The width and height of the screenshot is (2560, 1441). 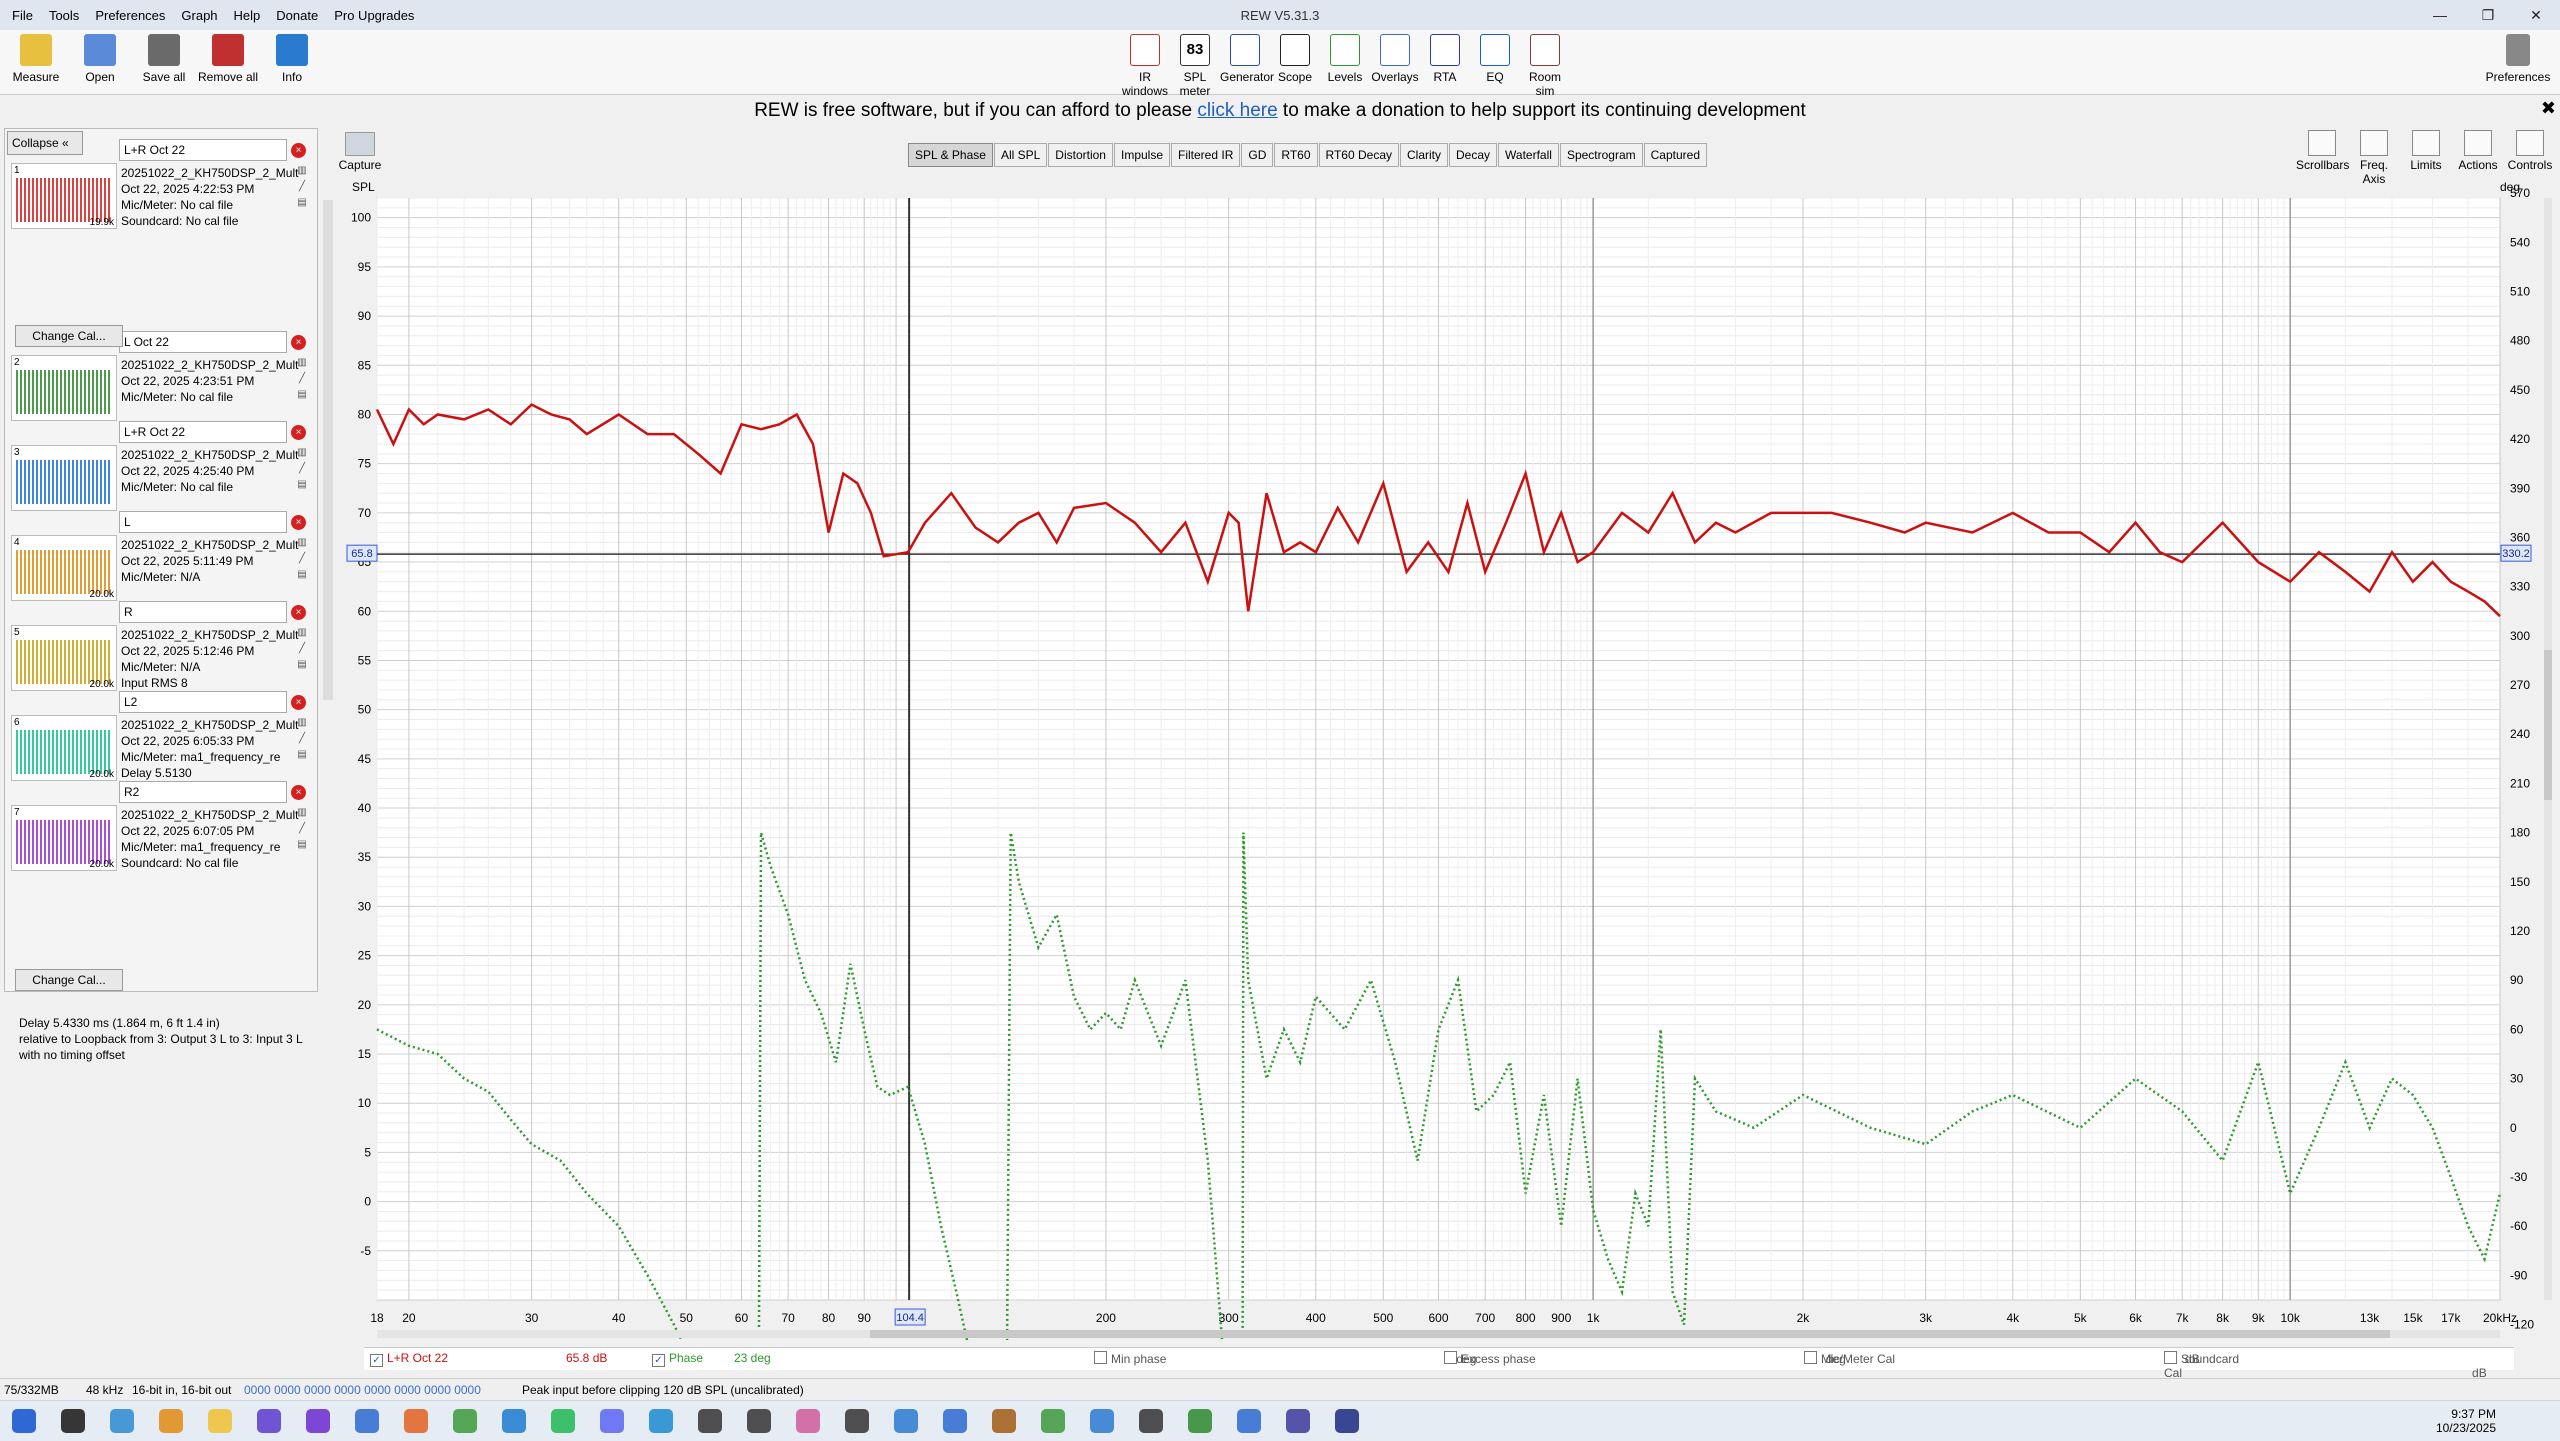 What do you see at coordinates (2488, 15) in the screenshot?
I see `restore-icon: ❐` at bounding box center [2488, 15].